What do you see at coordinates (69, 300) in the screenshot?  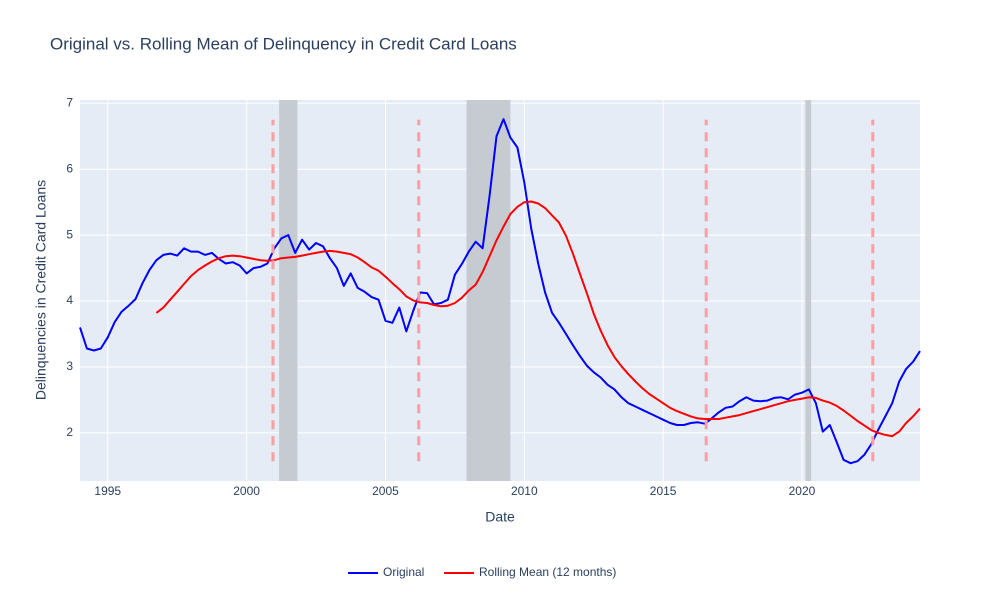 I see `y-tick-label: 4` at bounding box center [69, 300].